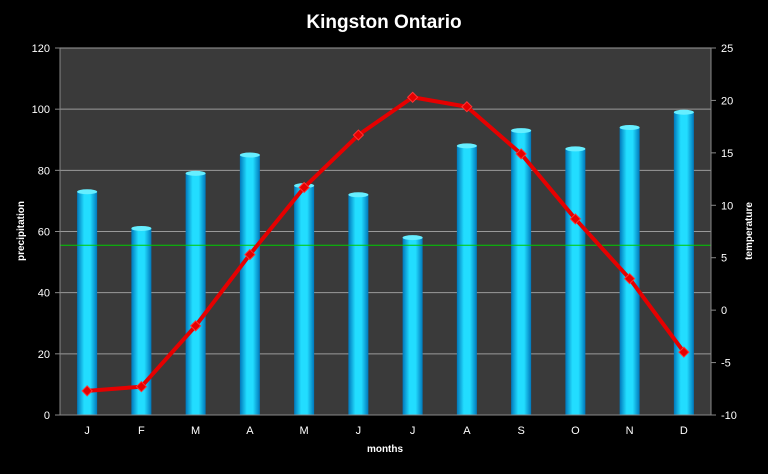  I want to click on y2-tick-label: 10, so click(727, 206).